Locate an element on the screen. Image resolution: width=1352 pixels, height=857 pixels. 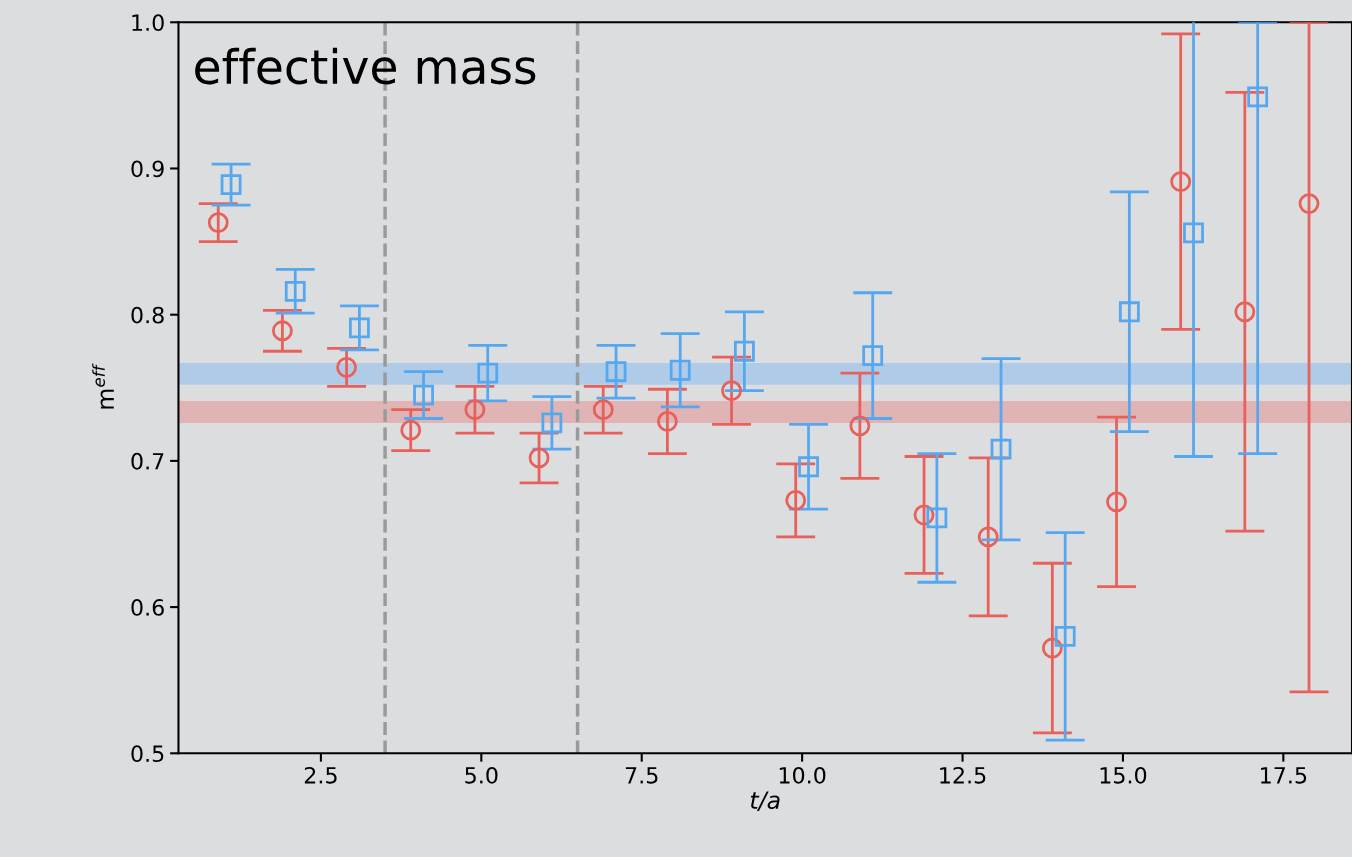
y-tick-label: 0.9 is located at coordinates (147, 169).